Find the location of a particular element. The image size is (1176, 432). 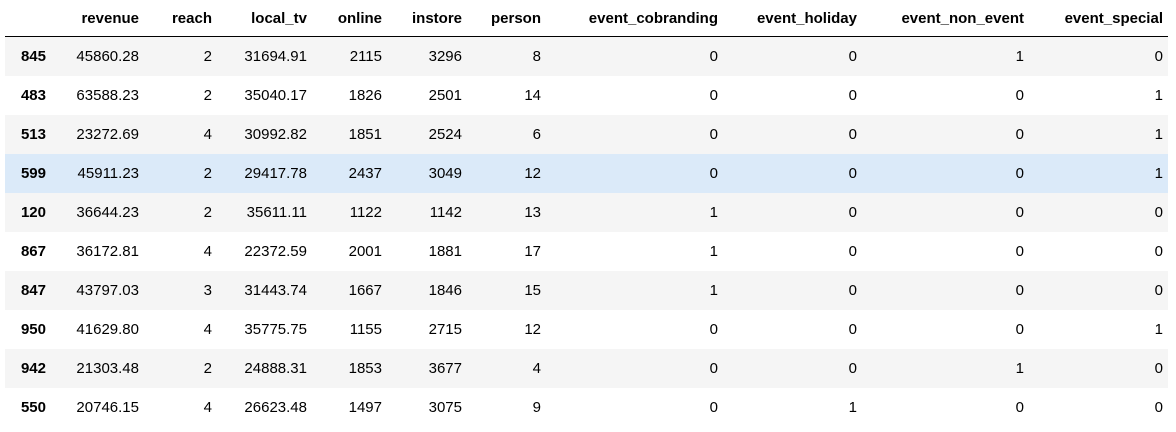

index-header is located at coordinates (28, 18).